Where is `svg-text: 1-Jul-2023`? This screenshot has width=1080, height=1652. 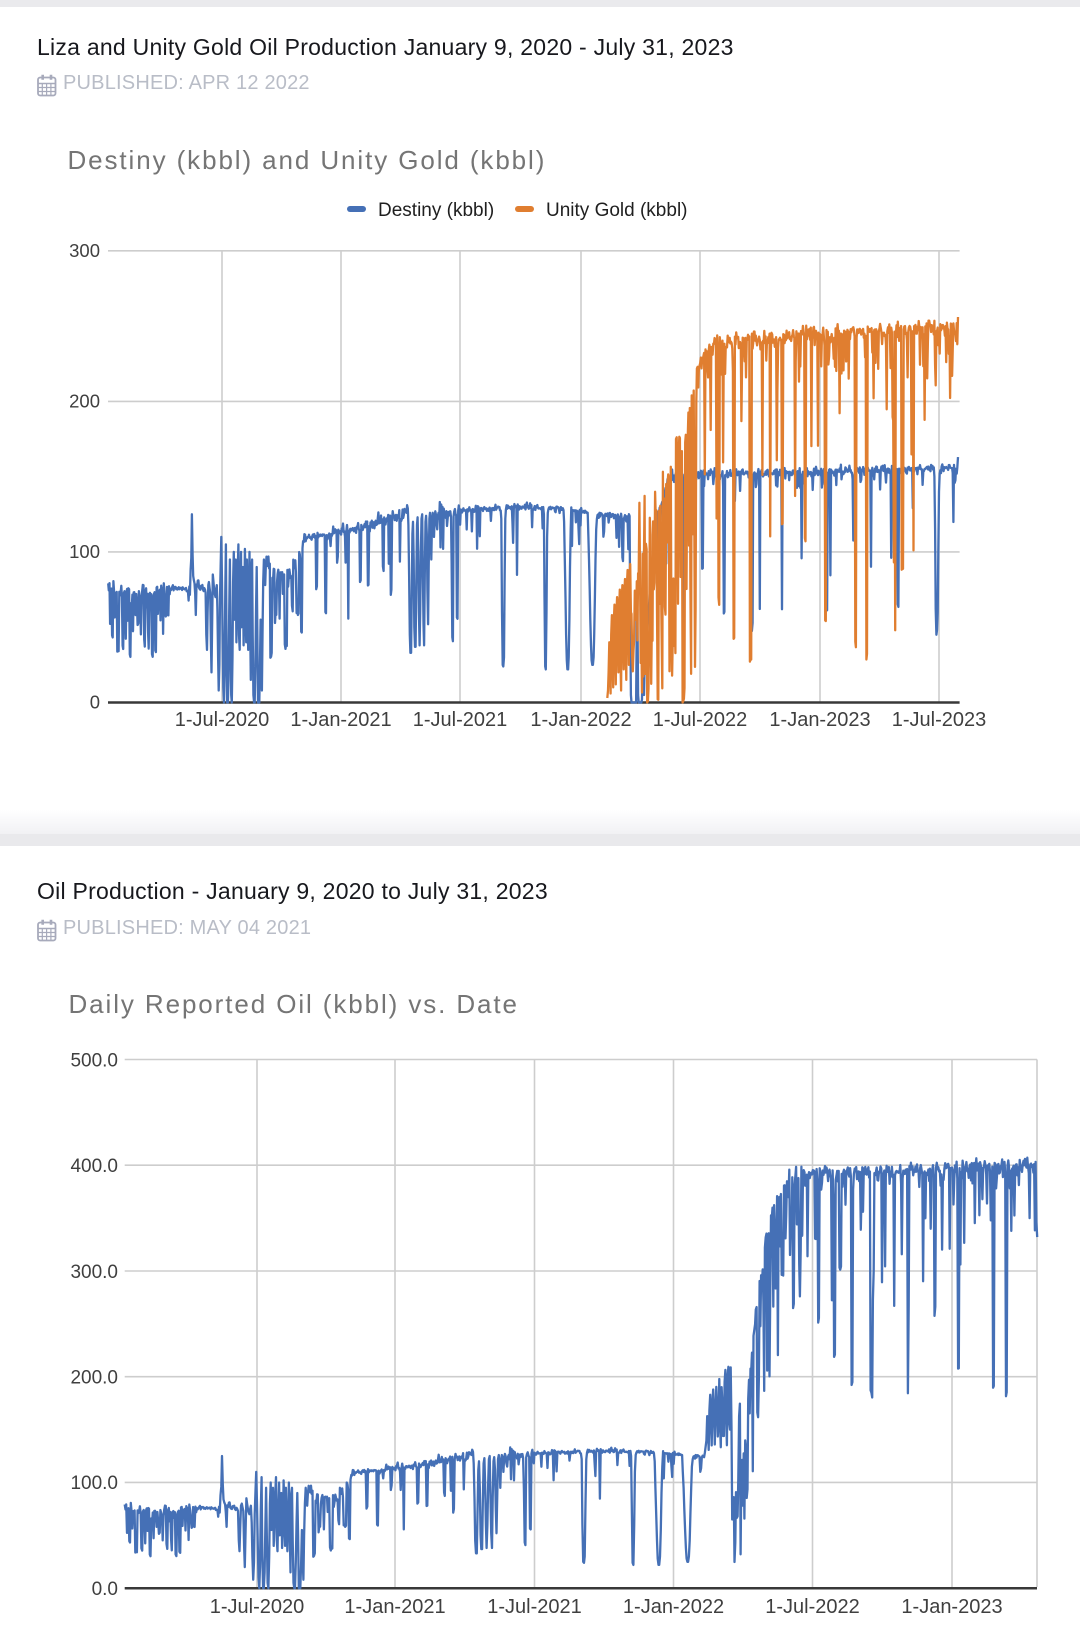
svg-text: 1-Jul-2023 is located at coordinates (939, 720).